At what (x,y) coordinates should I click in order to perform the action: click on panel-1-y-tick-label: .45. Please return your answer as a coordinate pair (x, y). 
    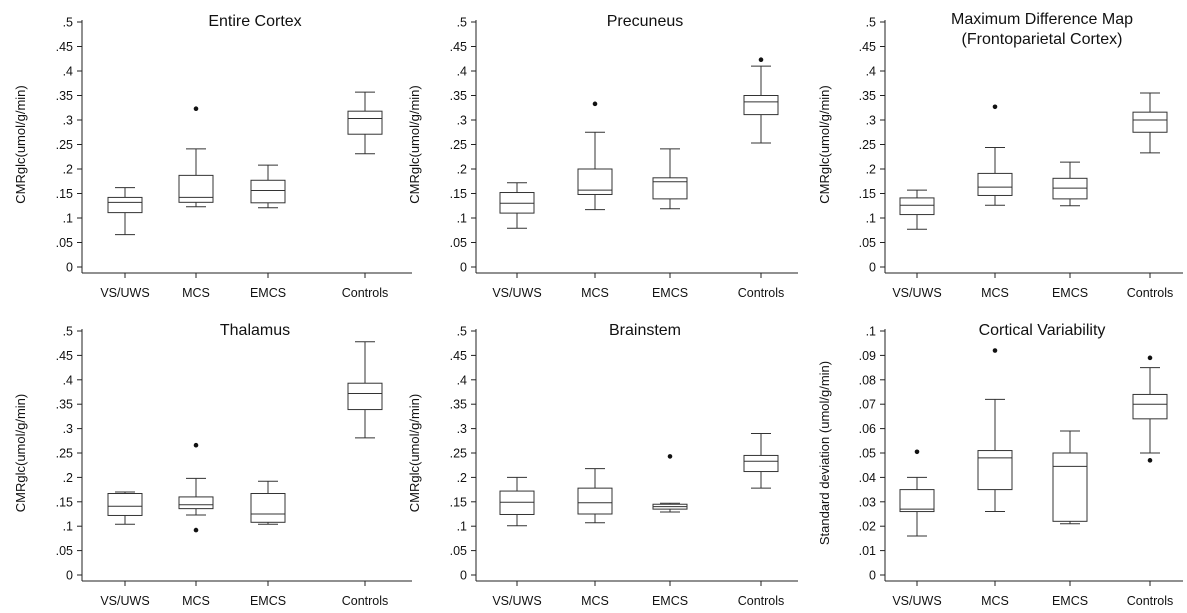
    Looking at the image, I should click on (64, 47).